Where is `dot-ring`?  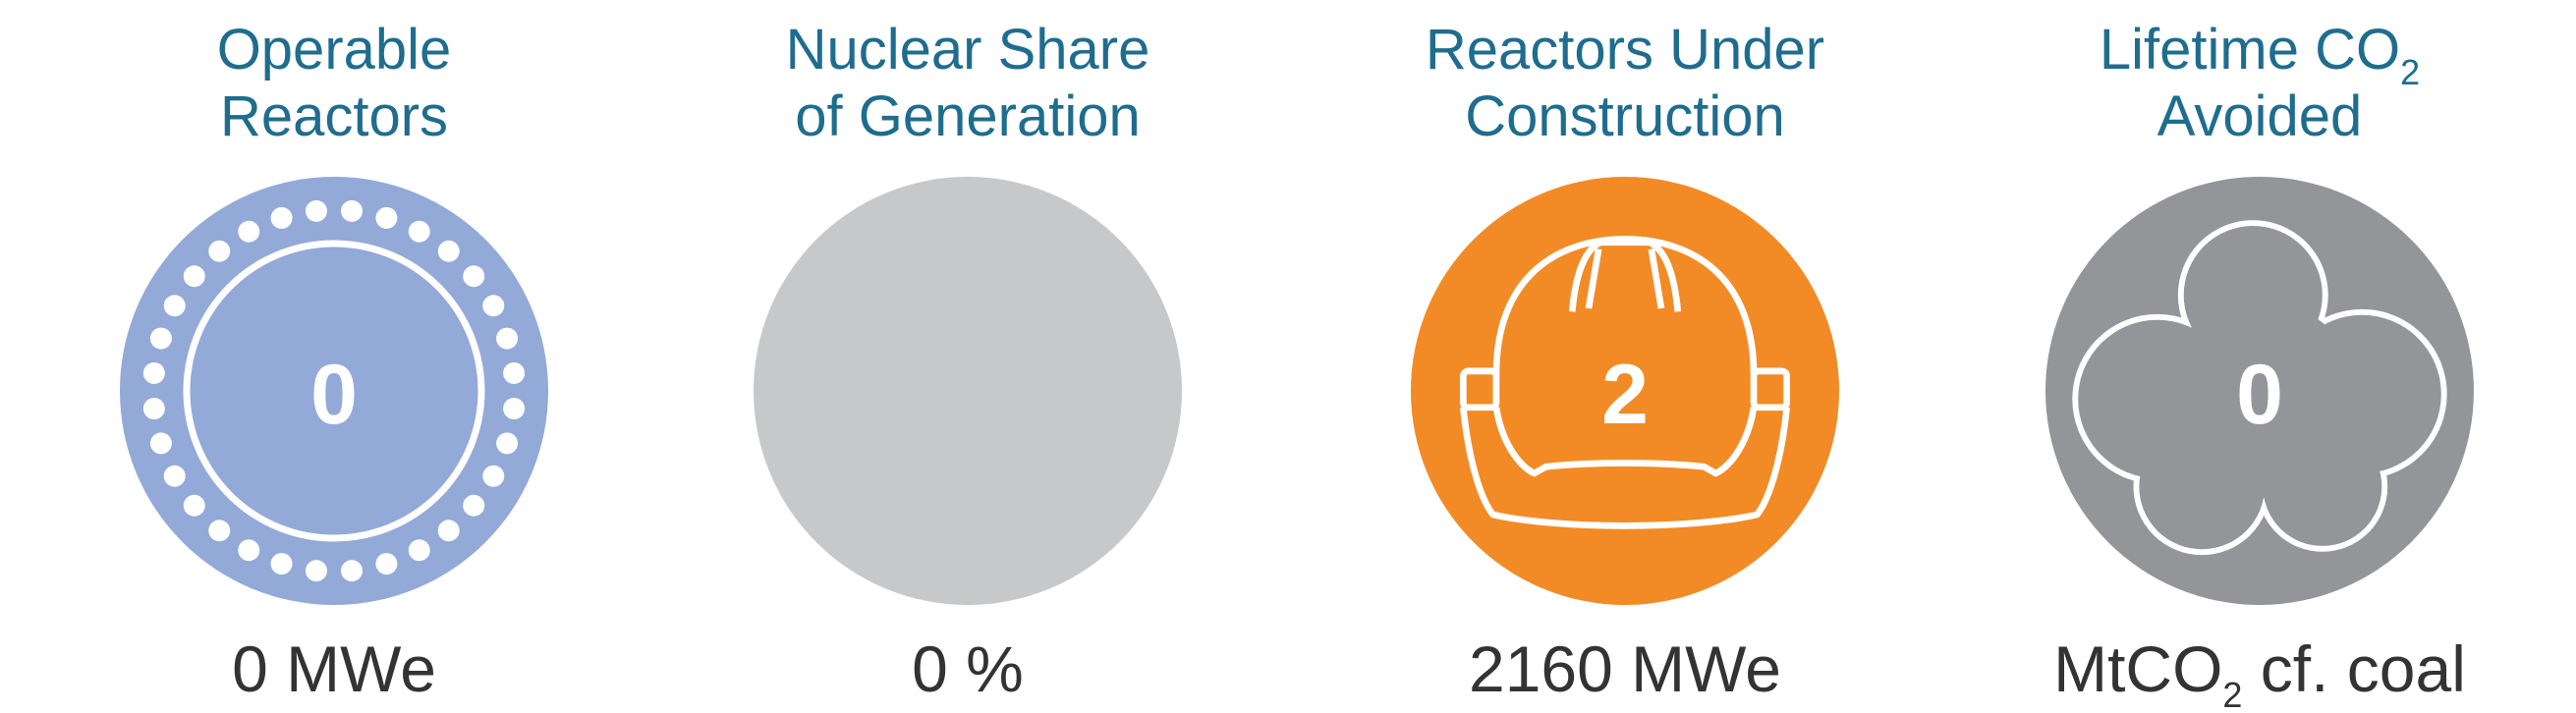
dot-ring is located at coordinates (334, 390).